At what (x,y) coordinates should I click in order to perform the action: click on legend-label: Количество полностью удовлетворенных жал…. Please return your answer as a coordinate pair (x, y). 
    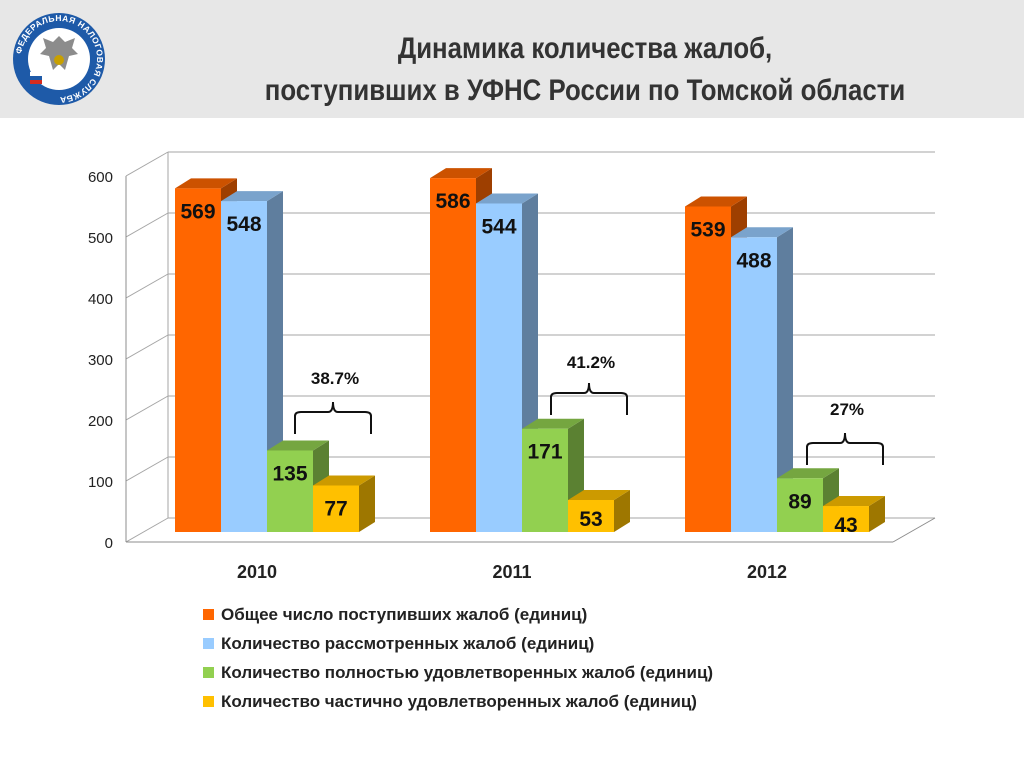
    Looking at the image, I should click on (467, 672).